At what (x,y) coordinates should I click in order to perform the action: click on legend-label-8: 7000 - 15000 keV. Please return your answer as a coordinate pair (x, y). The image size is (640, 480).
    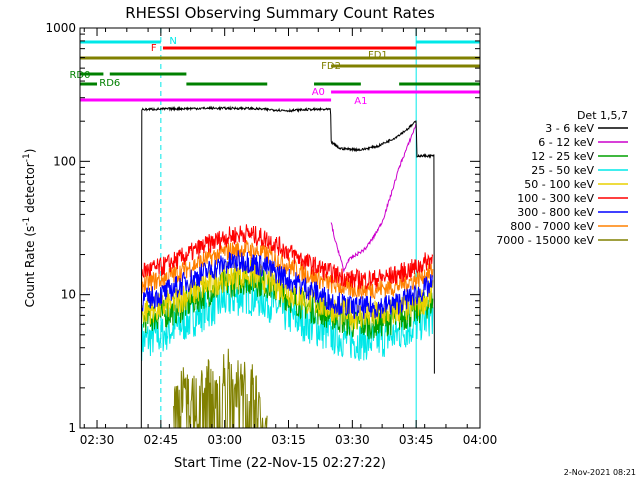
    Looking at the image, I should click on (545, 240).